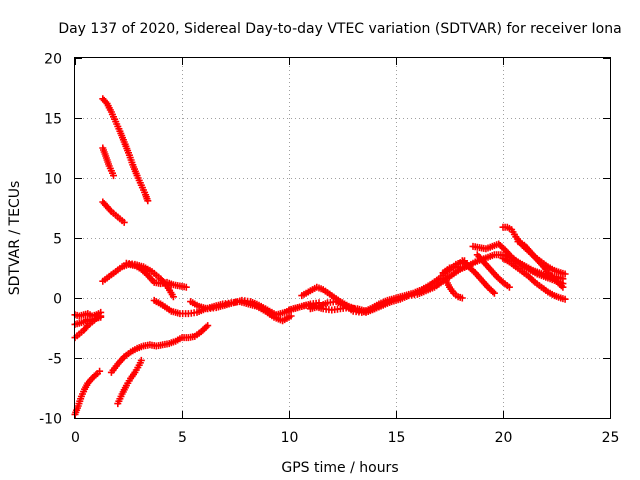 The image size is (640, 480). Describe the element at coordinates (50, 420) in the screenshot. I see `y-tick-label: -10` at that location.